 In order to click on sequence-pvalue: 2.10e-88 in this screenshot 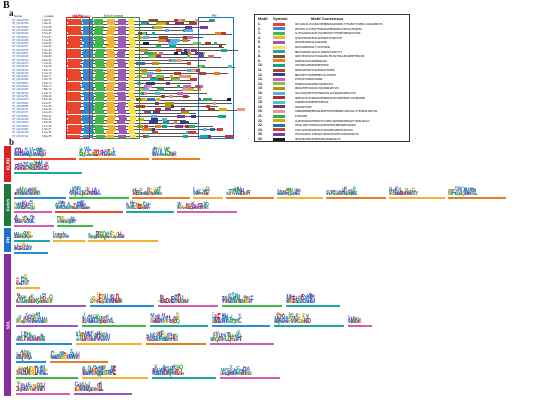, I will do `click(47, 30)`.